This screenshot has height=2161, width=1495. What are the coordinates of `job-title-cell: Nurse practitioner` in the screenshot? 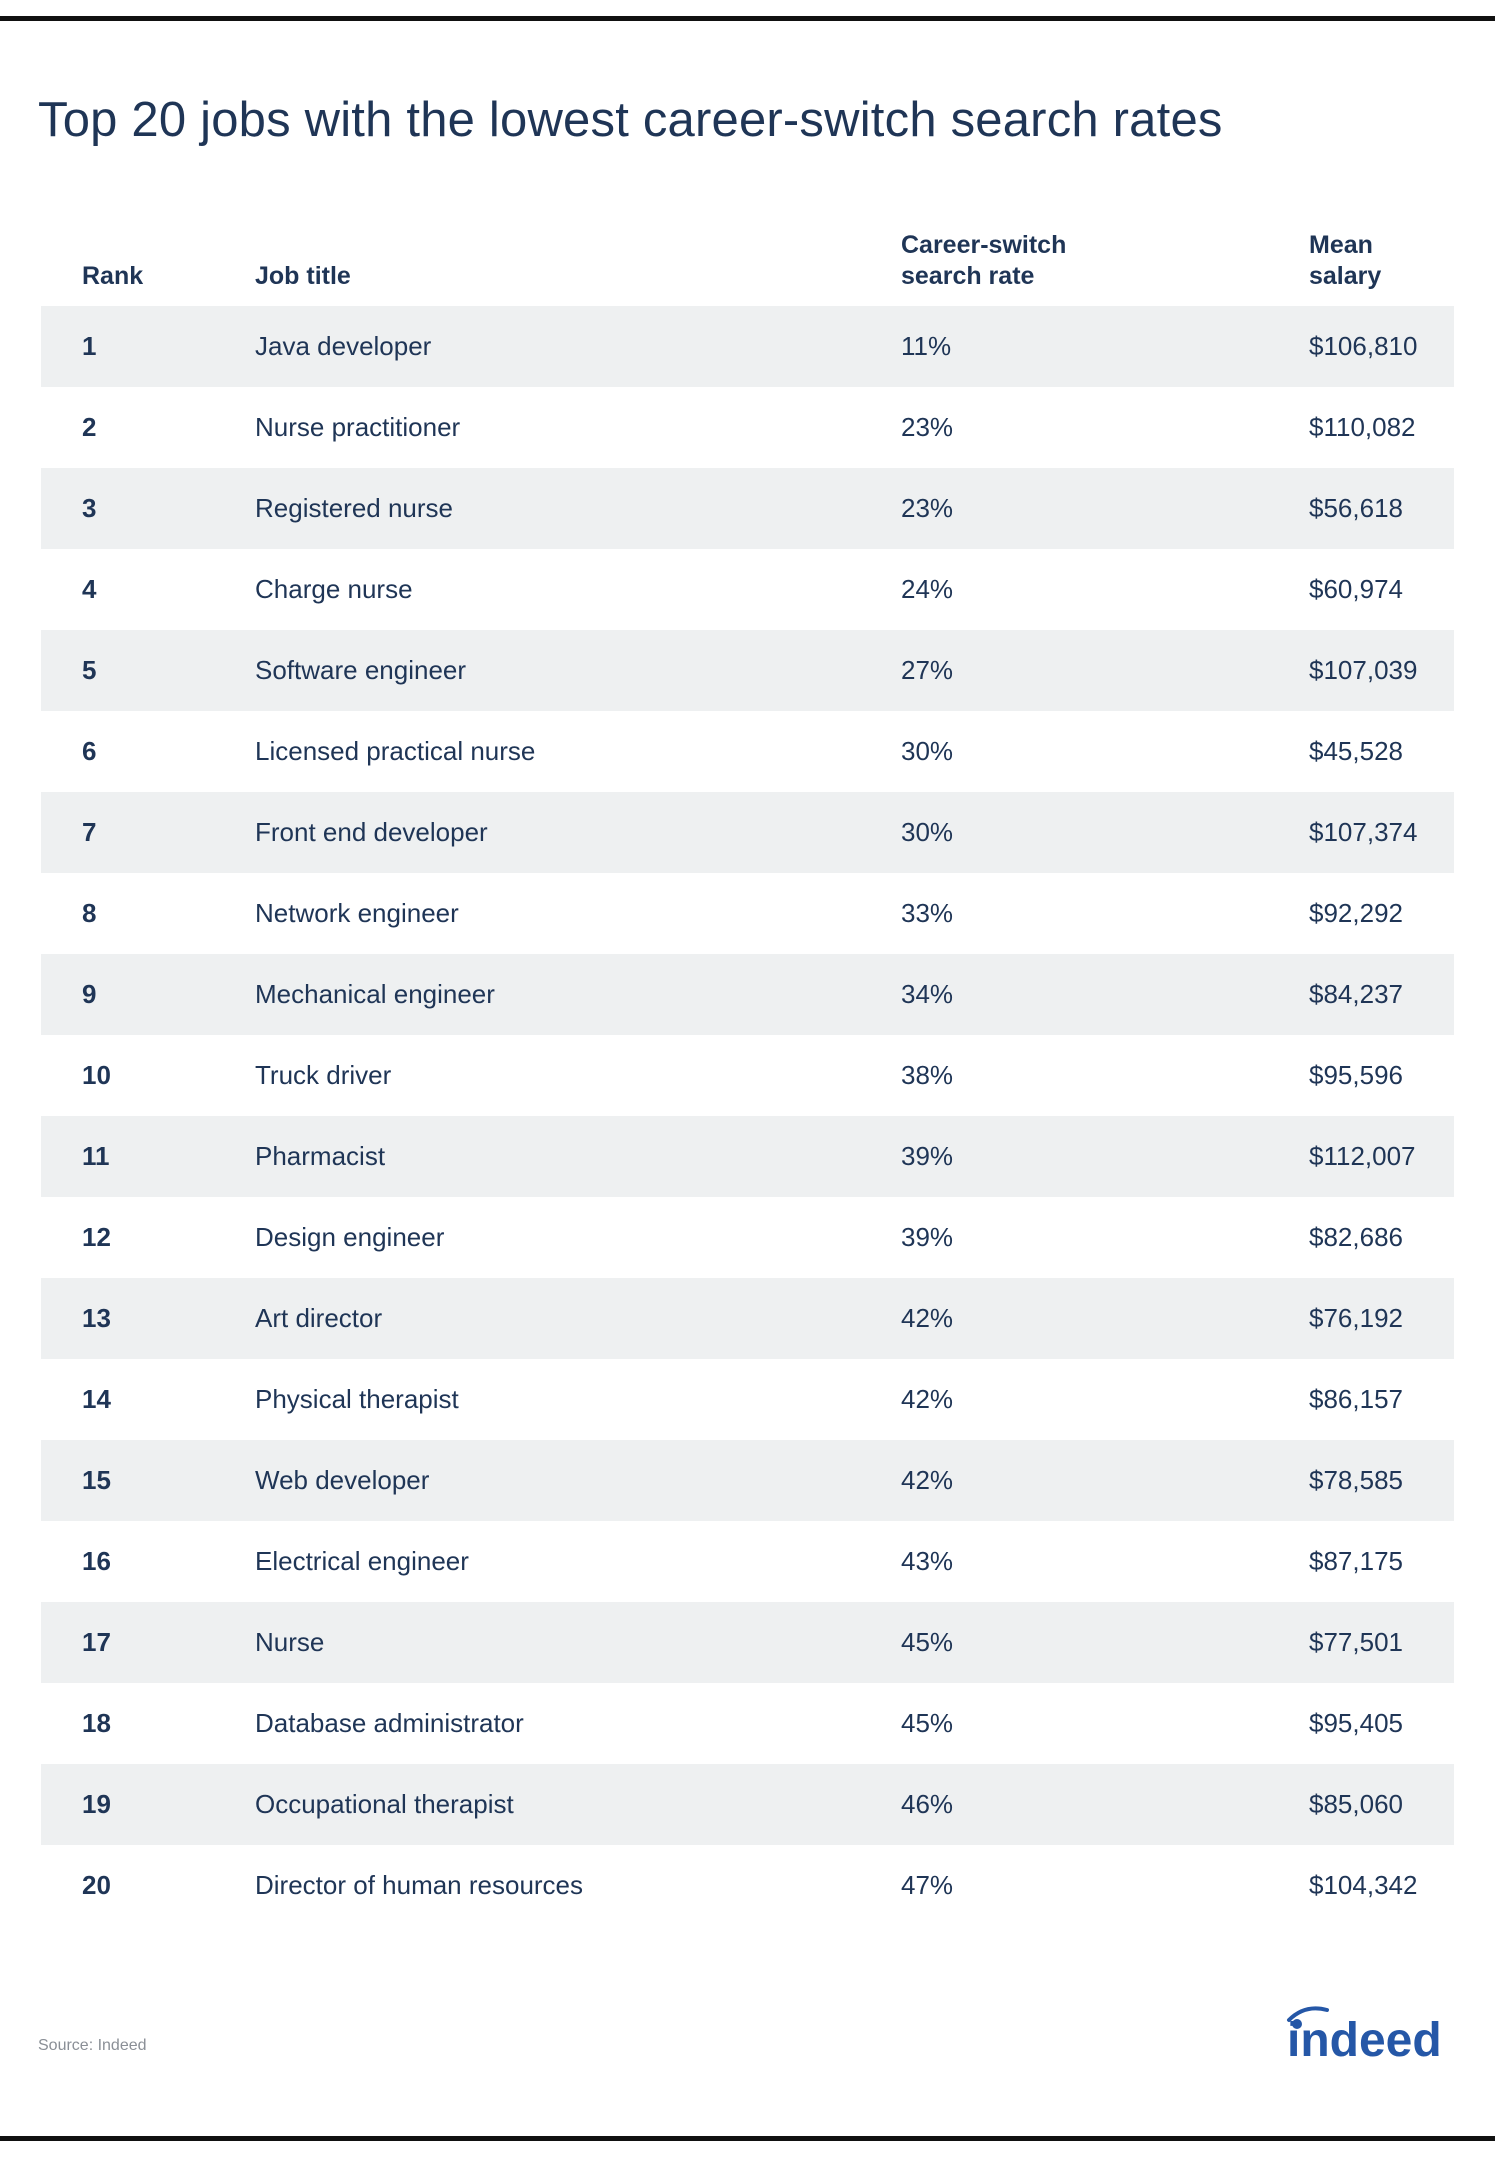 It's located at (358, 427).